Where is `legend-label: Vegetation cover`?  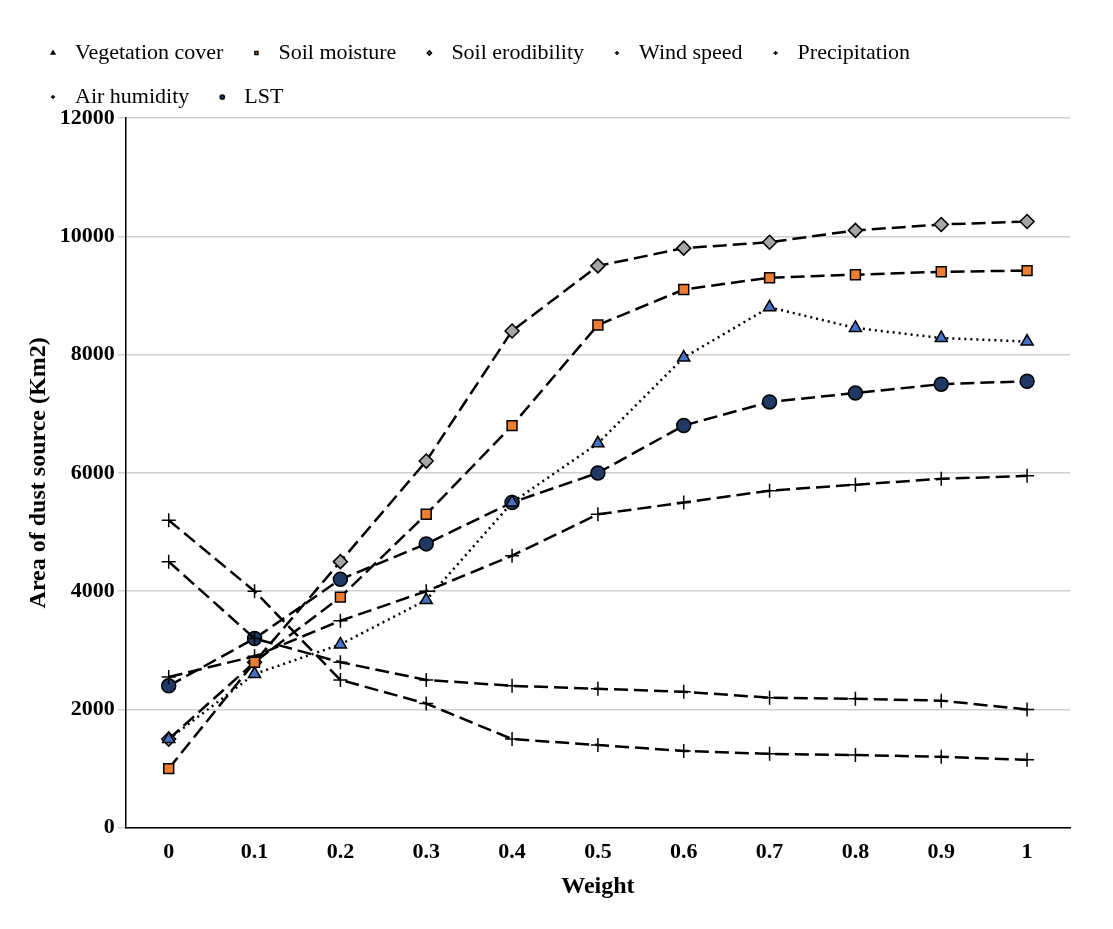
legend-label: Vegetation cover is located at coordinates (150, 51).